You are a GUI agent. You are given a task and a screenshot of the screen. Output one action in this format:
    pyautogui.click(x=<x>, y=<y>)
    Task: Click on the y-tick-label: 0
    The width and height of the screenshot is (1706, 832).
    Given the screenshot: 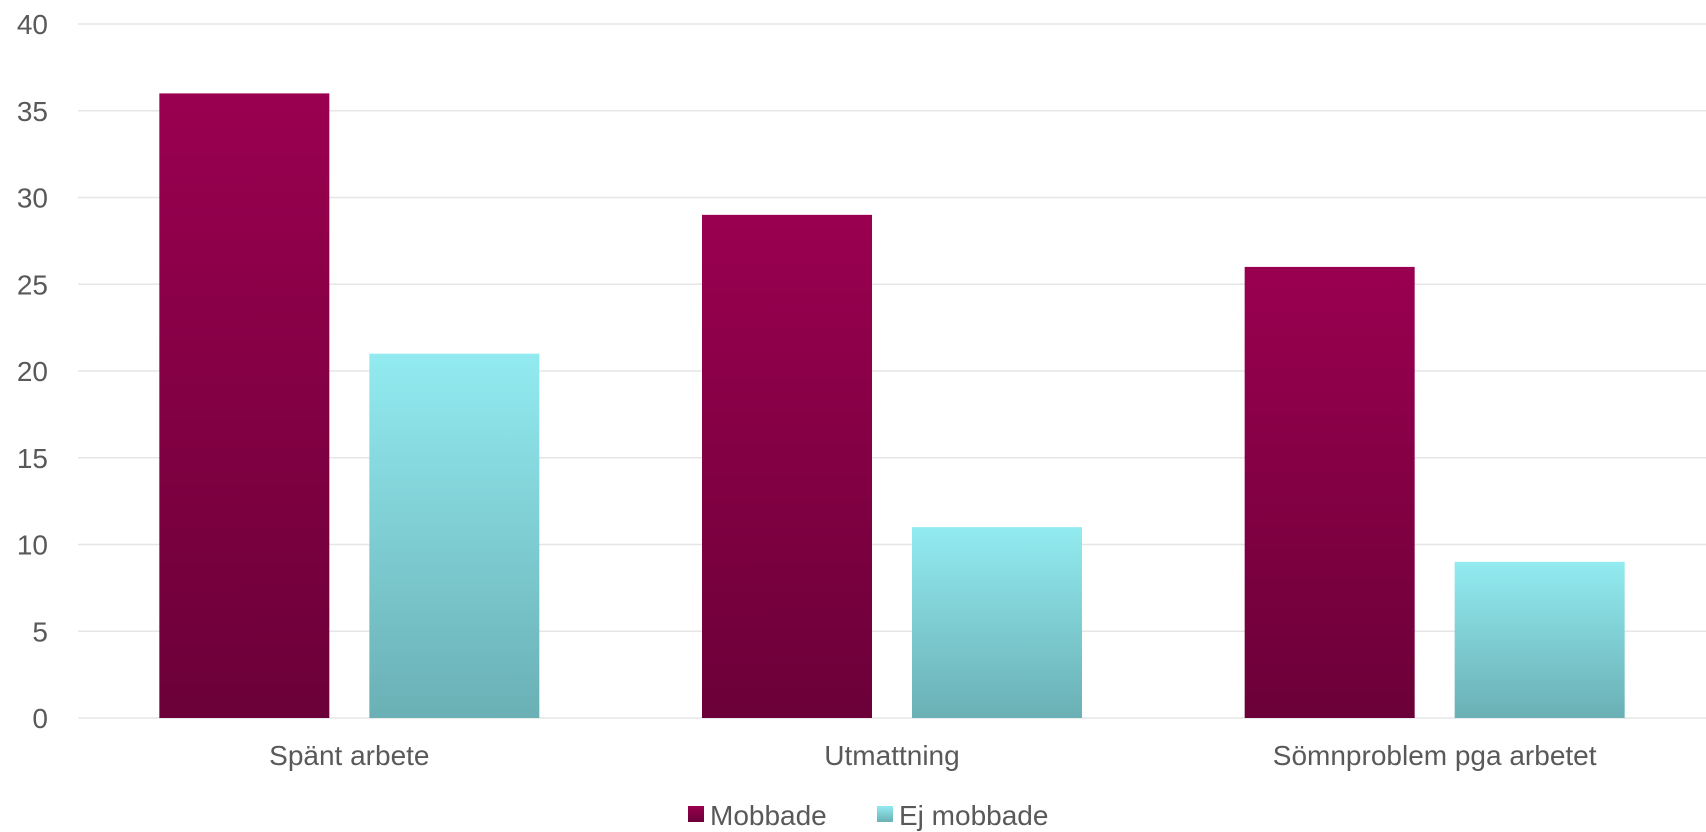 What is the action you would take?
    pyautogui.click(x=40, y=718)
    